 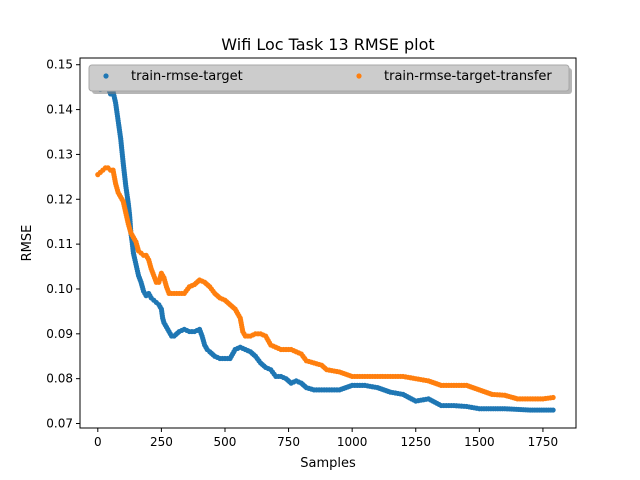 What do you see at coordinates (59, 199) in the screenshot?
I see `y-tick-label: 0.12` at bounding box center [59, 199].